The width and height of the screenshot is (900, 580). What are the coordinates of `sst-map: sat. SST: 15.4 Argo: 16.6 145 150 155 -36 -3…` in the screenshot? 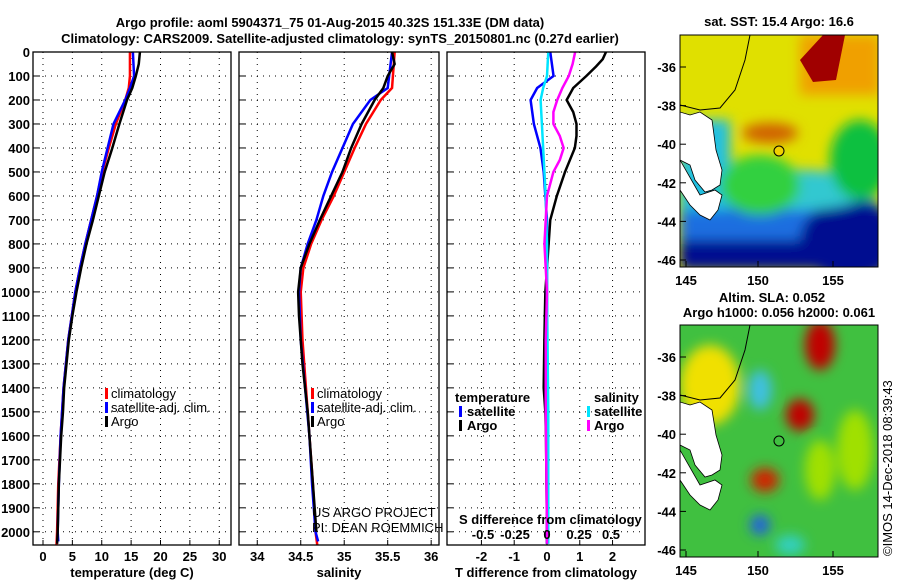 It's located at (768, 151).